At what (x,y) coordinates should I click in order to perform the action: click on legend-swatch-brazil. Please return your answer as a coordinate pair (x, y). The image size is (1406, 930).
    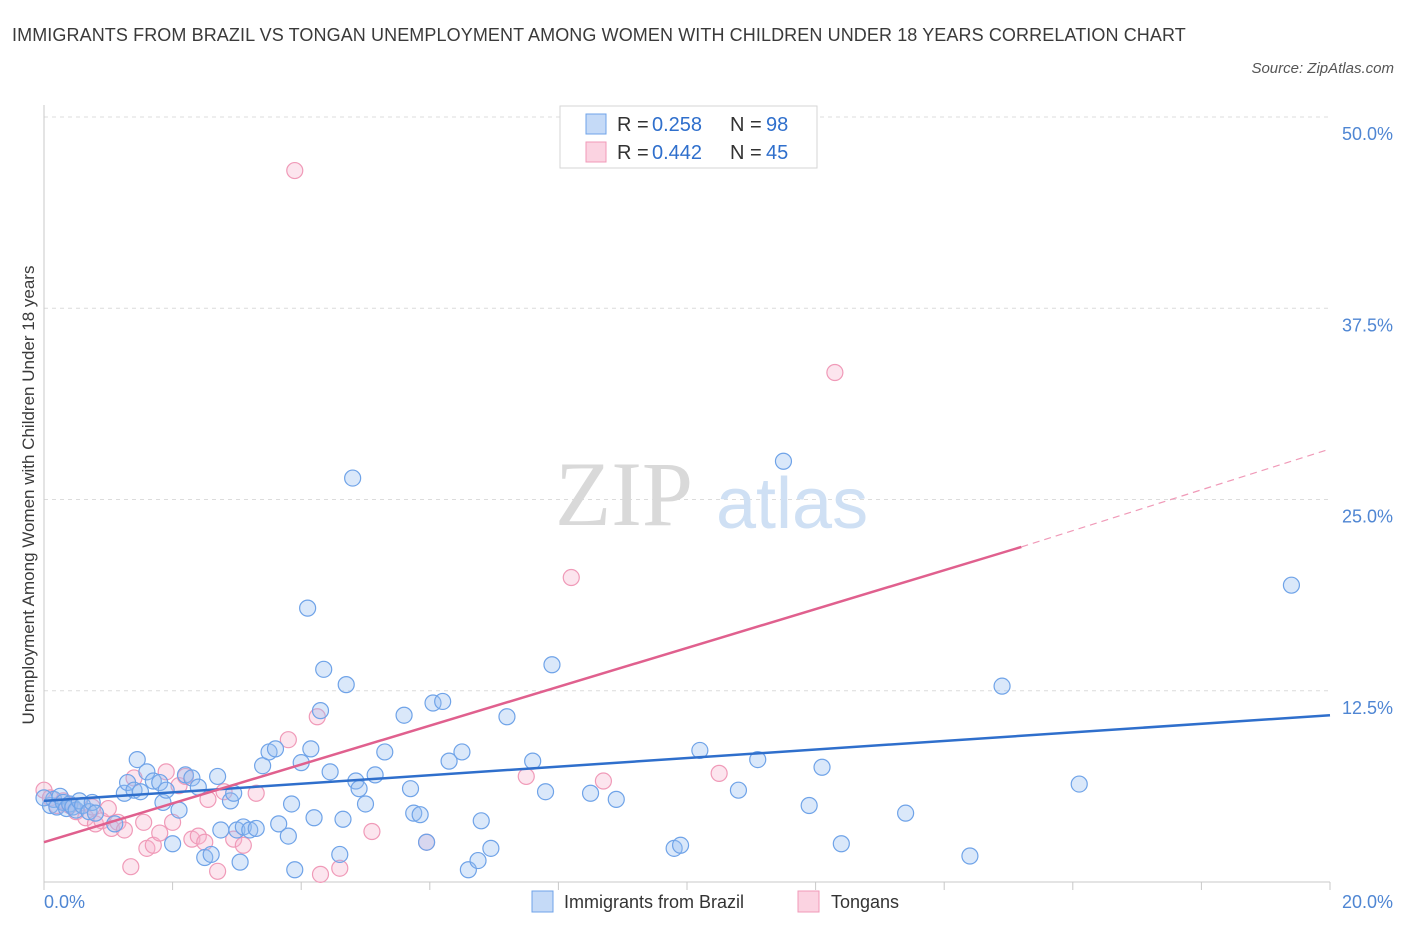
    Looking at the image, I should click on (542, 901).